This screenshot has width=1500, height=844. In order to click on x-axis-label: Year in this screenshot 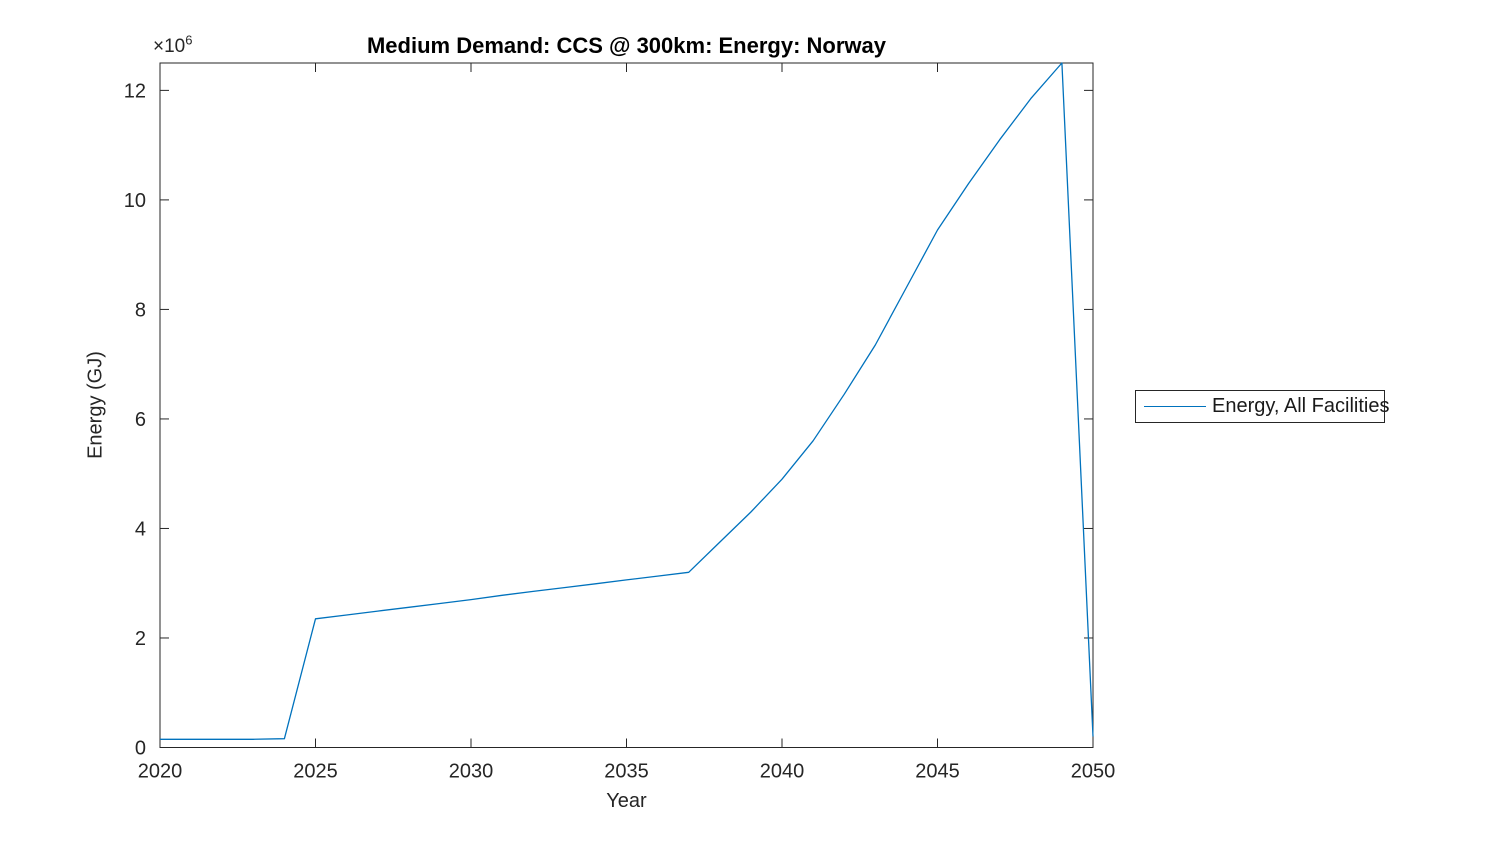, I will do `click(626, 801)`.